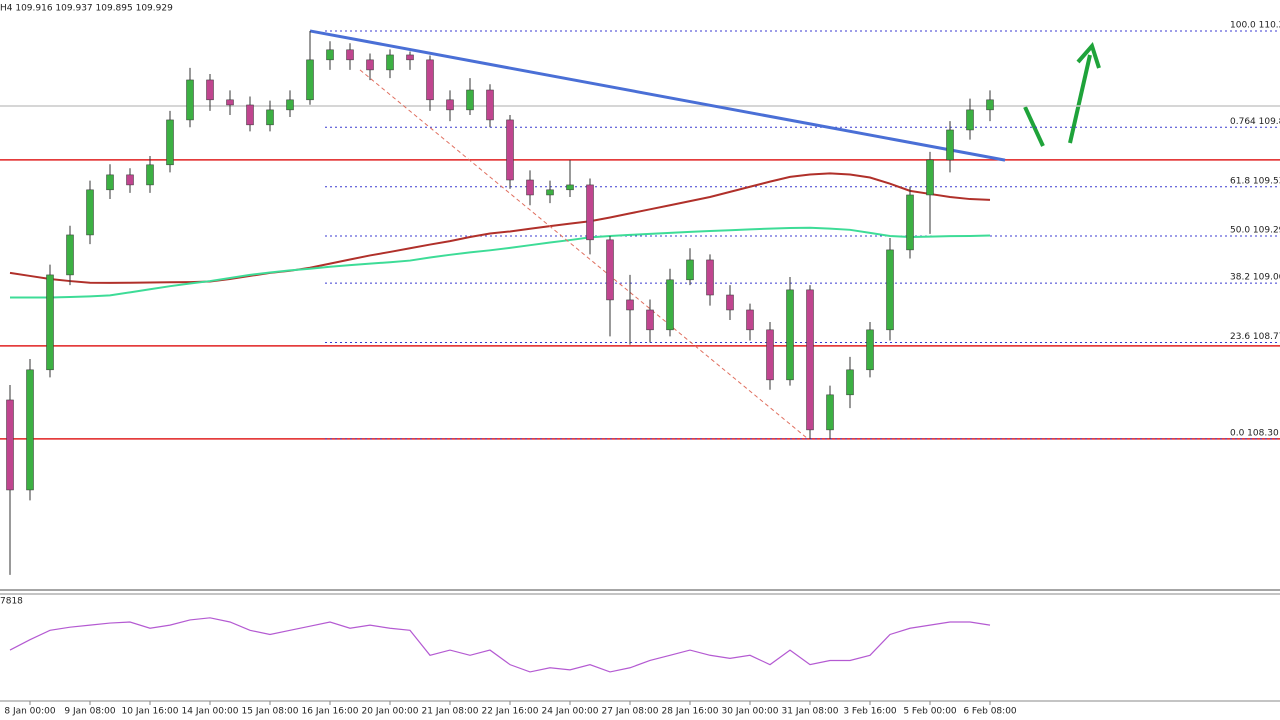 The height and width of the screenshot is (720, 1280). What do you see at coordinates (1254, 433) in the screenshot?
I see `fib-label: 0.0 108.30` at bounding box center [1254, 433].